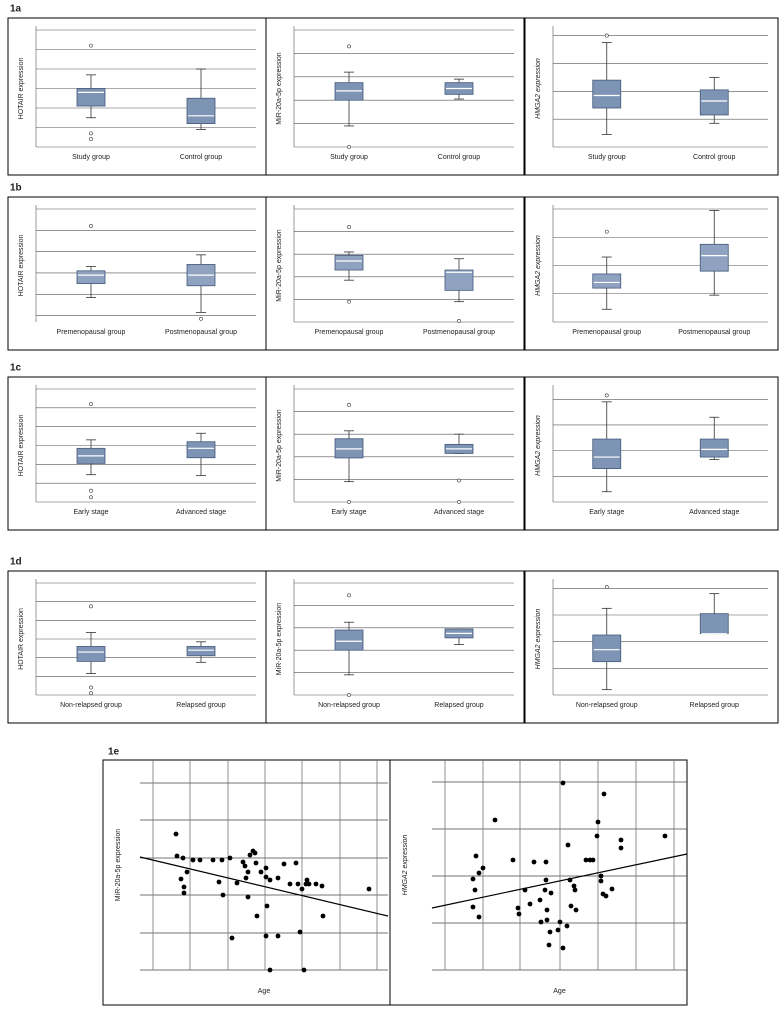 Image resolution: width=782 pixels, height=1018 pixels. I want to click on panel-label: 1d, so click(16, 562).